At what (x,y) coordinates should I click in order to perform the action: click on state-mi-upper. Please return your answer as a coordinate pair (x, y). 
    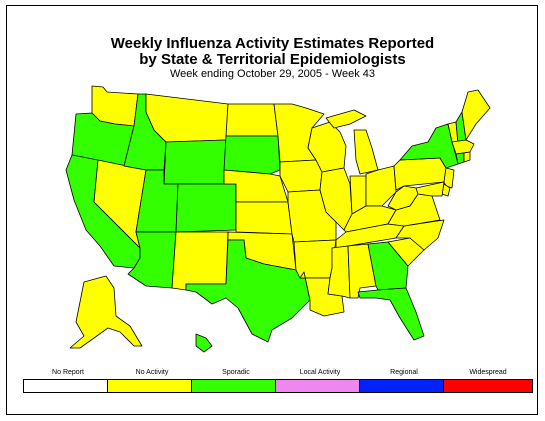
    Looking at the image, I should click on (346, 119).